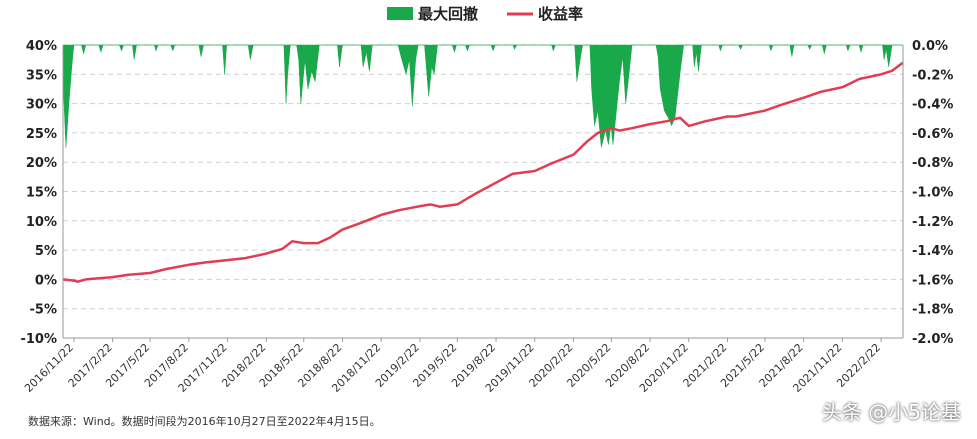 This screenshot has width=977, height=439. What do you see at coordinates (932, 75) in the screenshot?
I see `y-right-tick-label: -0.2%` at bounding box center [932, 75].